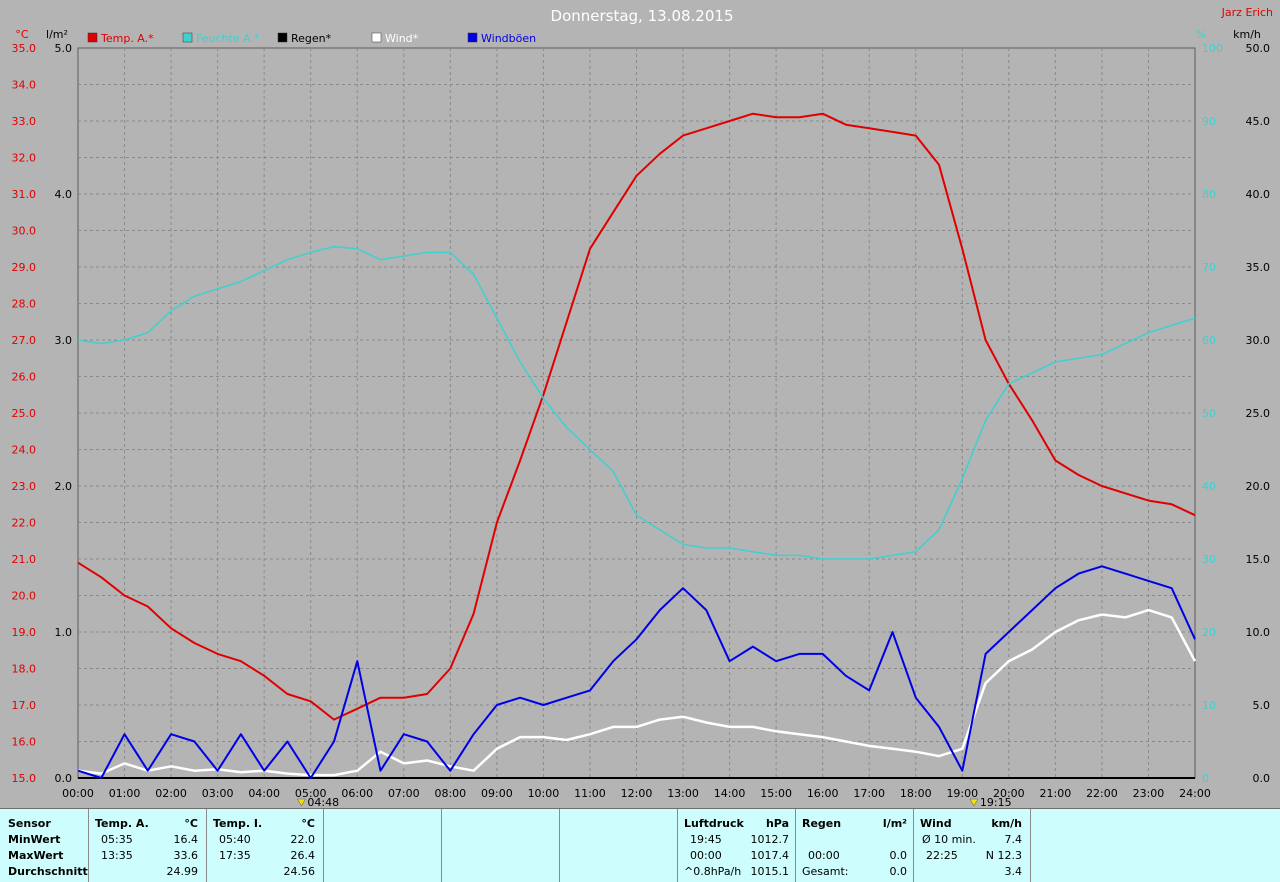  Describe the element at coordinates (1258, 194) in the screenshot. I see `wind-tick-label: 40.0` at that location.